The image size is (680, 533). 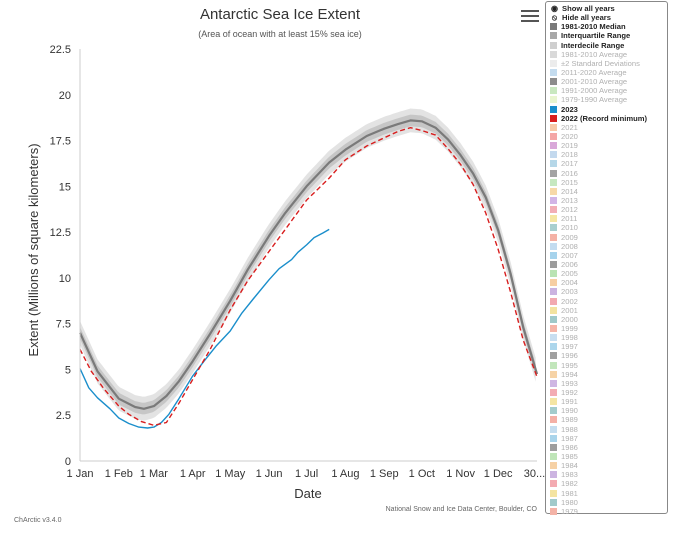 I want to click on legend-item: 1991-2000 Average, so click(x=608, y=90).